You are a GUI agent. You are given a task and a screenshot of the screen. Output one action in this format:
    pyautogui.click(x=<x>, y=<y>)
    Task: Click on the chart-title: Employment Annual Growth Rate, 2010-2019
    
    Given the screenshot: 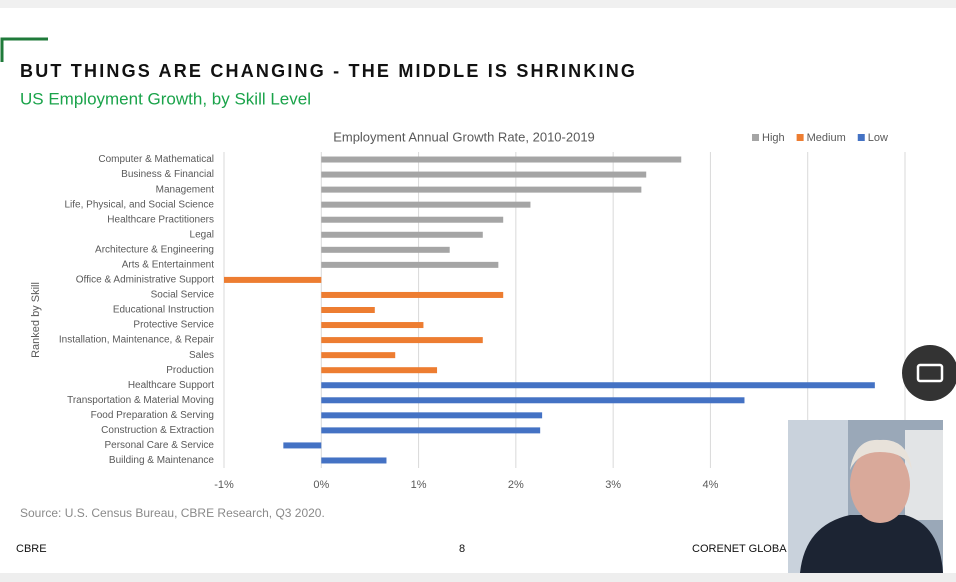 What is the action you would take?
    pyautogui.click(x=464, y=136)
    